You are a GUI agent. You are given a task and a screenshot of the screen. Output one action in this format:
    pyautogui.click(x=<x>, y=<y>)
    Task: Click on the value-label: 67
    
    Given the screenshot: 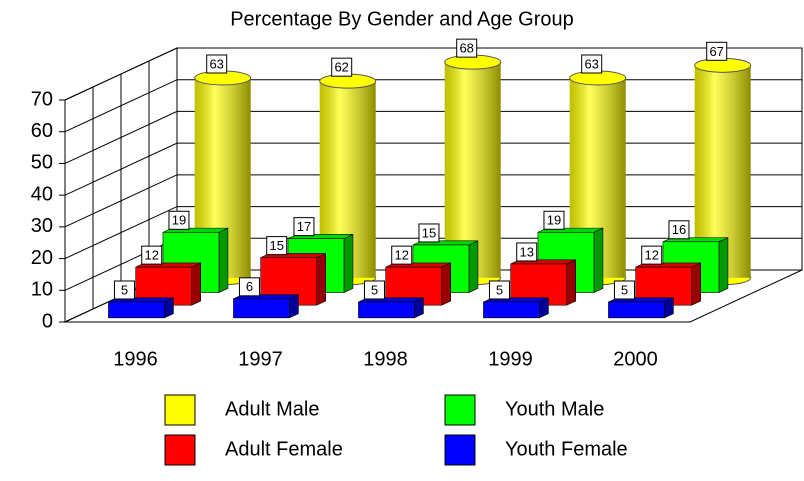 What is the action you would take?
    pyautogui.click(x=716, y=51)
    